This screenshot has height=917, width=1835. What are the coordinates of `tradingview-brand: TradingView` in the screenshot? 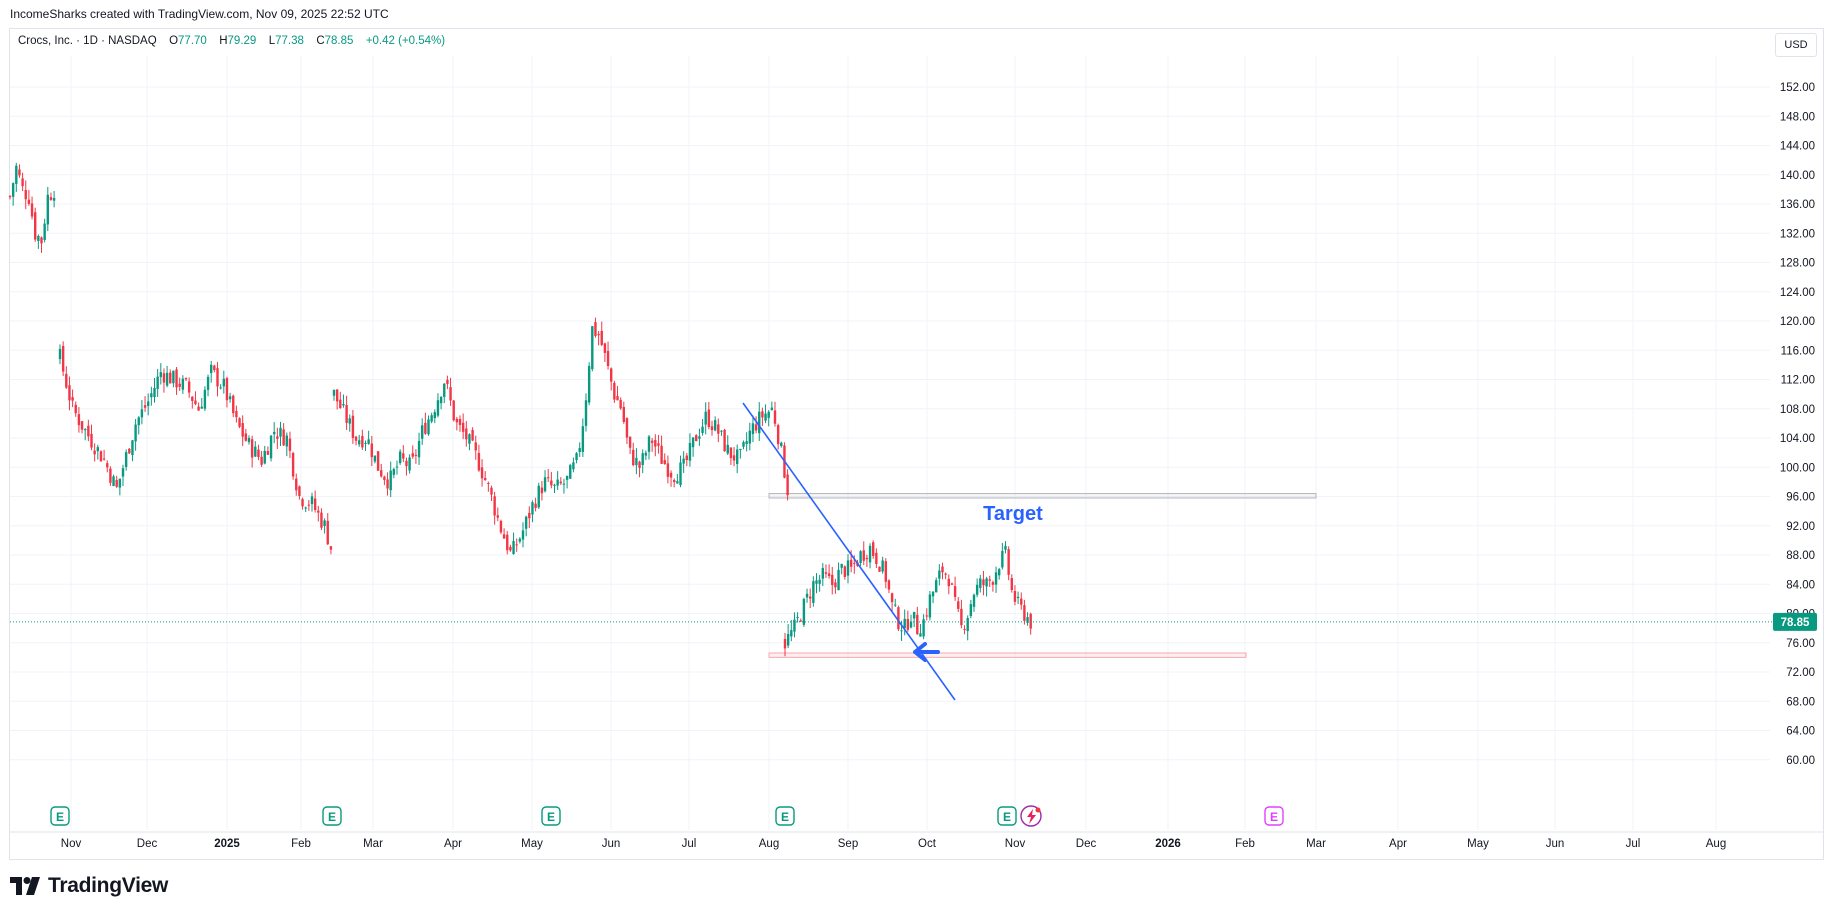 It's located at (89, 886).